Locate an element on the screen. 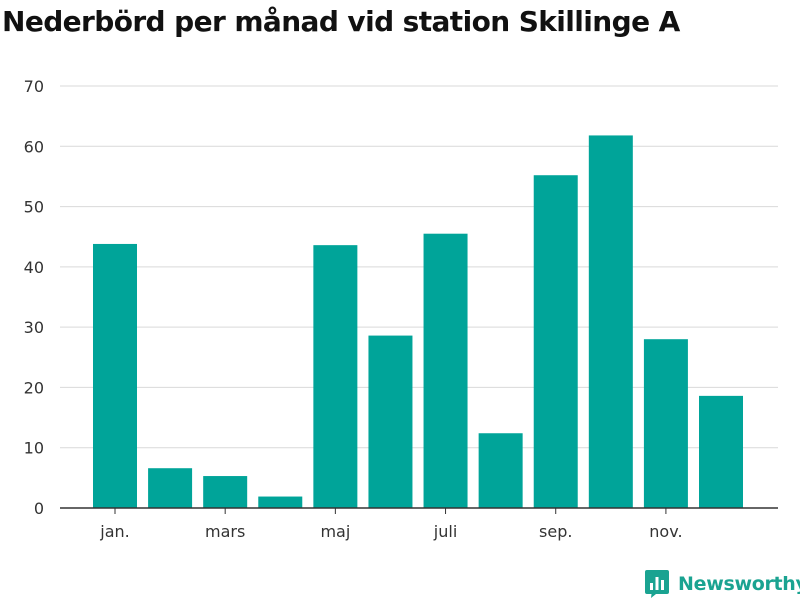  bar-sep is located at coordinates (555, 342).